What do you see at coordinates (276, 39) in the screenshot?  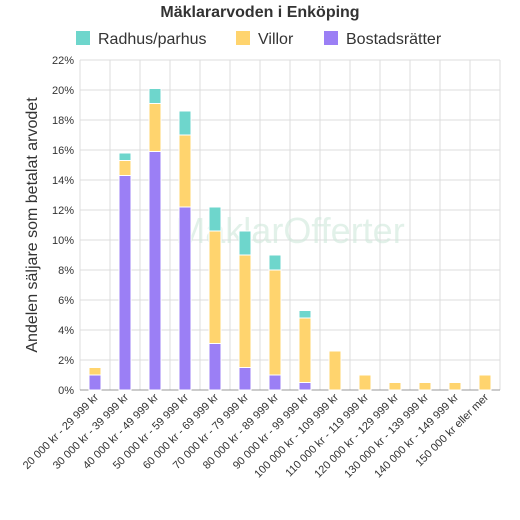 I see `legend-label: Villor` at bounding box center [276, 39].